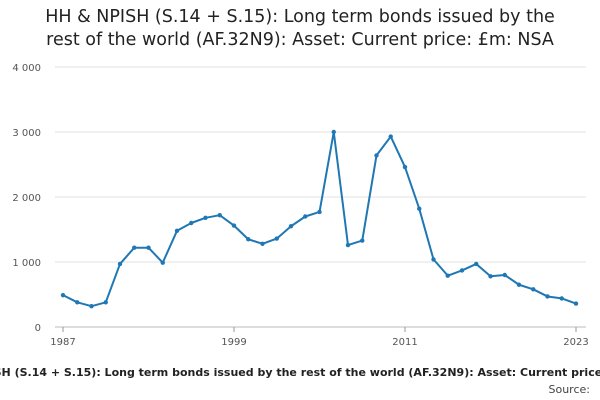 This screenshot has height=400, width=600. Describe the element at coordinates (63, 295) in the screenshot. I see `data-point-1987` at that location.